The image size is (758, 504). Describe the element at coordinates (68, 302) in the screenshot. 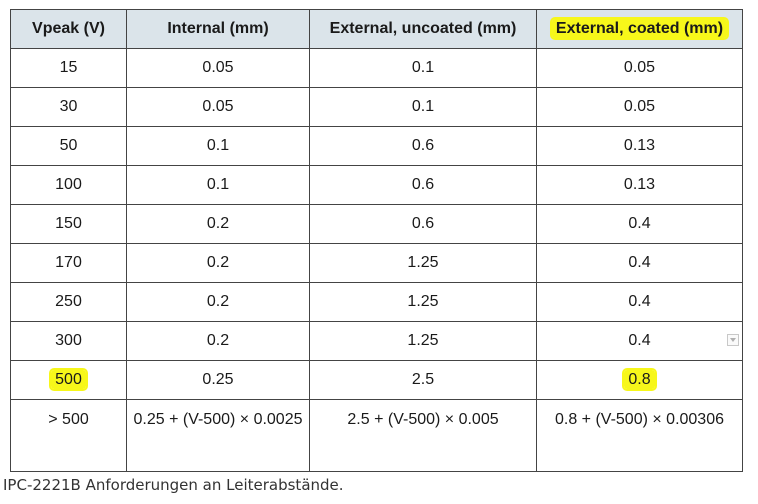

I see `cell-vpeak: 250` at that location.